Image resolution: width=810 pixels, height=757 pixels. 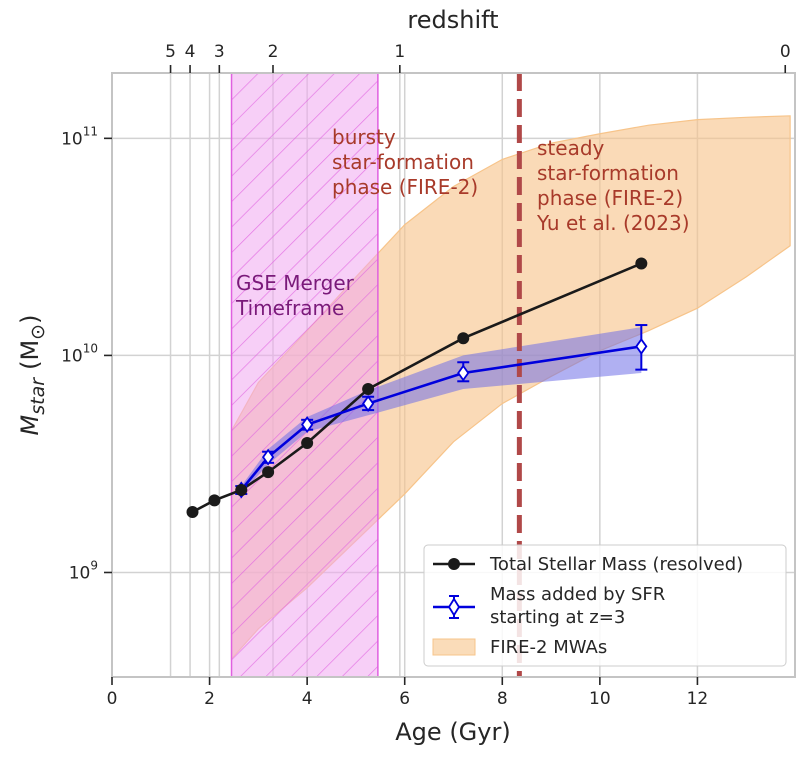 I want to click on svg-text: starting at z=3, so click(x=557, y=617).